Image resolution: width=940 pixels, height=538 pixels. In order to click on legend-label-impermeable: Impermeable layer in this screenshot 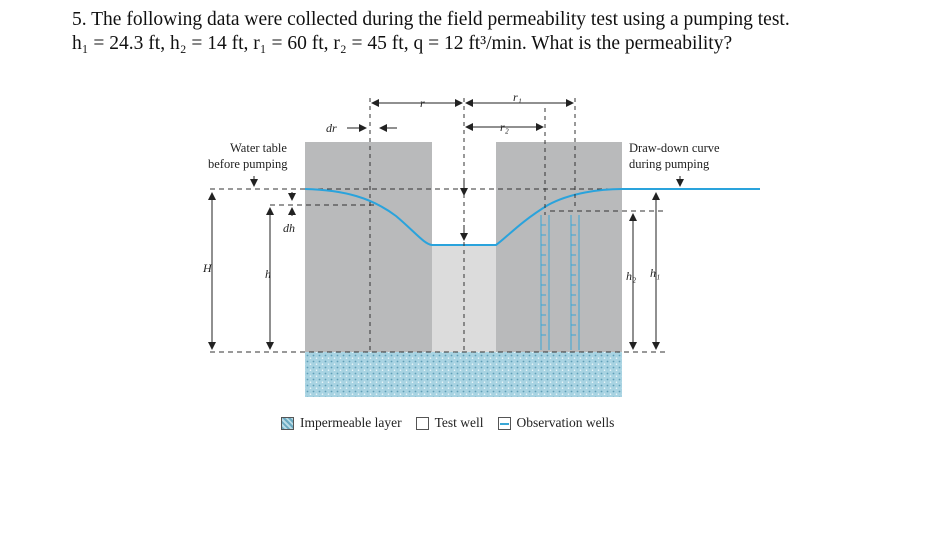, I will do `click(351, 422)`.